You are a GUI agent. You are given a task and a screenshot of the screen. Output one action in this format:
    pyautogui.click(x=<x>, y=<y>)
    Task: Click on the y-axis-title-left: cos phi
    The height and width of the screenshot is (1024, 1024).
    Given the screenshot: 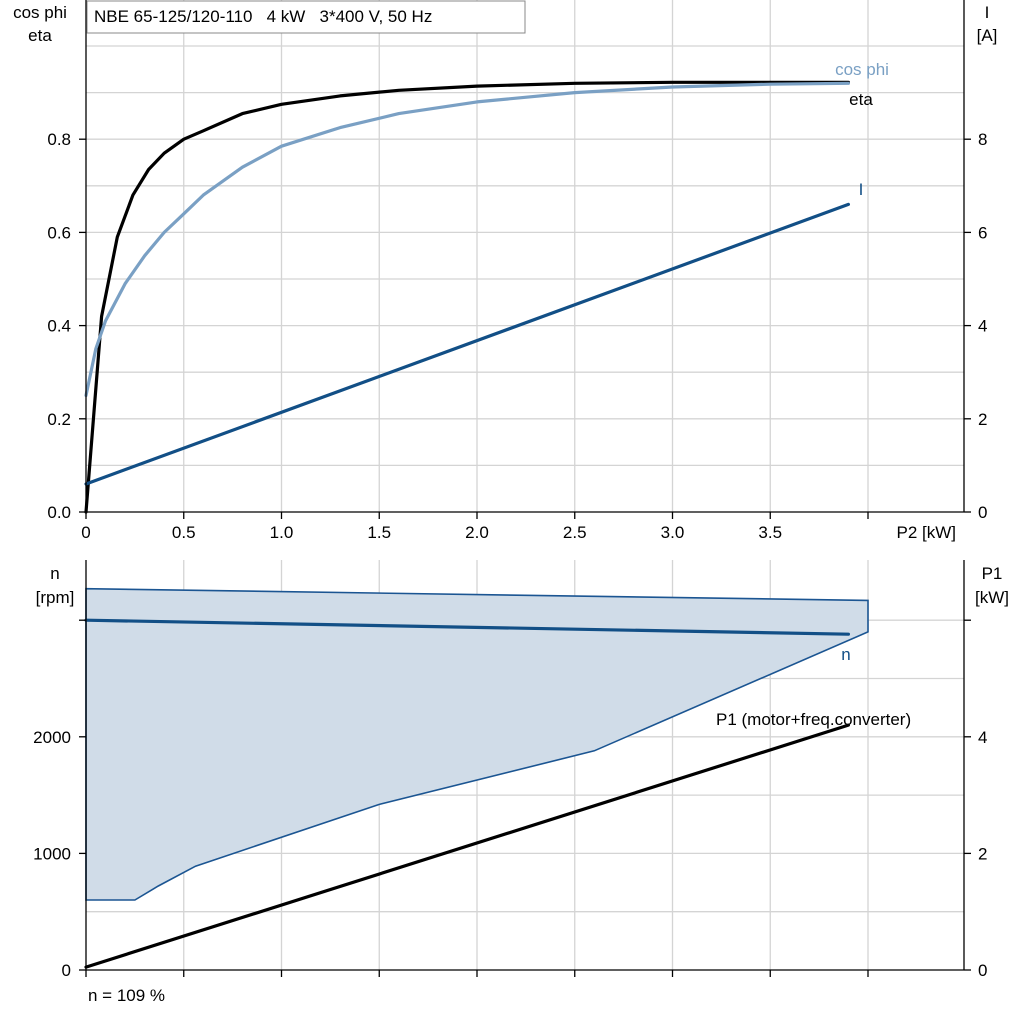 What is the action you would take?
    pyautogui.click(x=40, y=12)
    